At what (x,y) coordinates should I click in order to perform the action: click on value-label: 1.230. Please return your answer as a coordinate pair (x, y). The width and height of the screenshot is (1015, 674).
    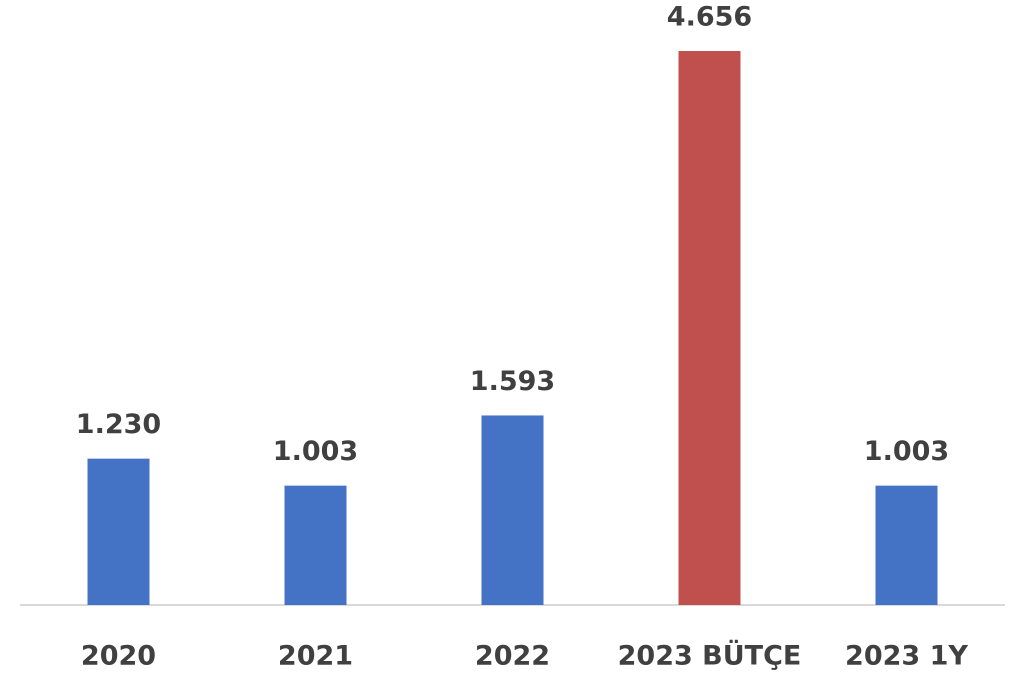
    Looking at the image, I should click on (118, 424).